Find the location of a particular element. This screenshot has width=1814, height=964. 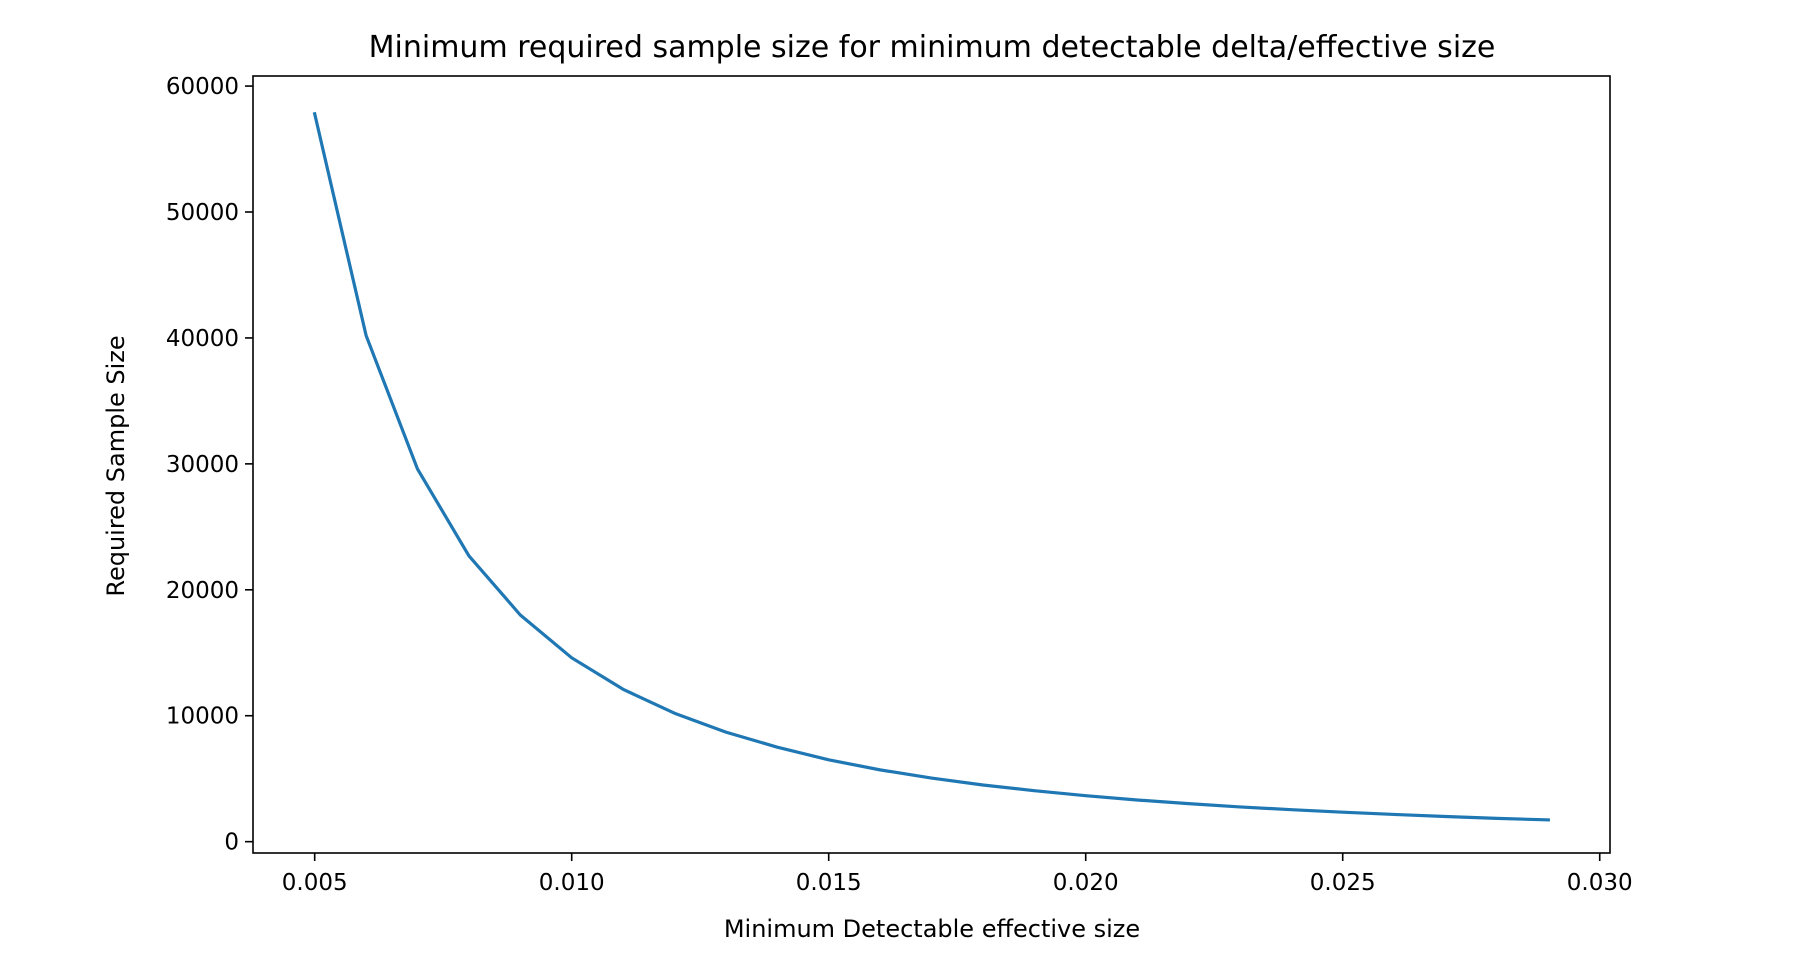

y-tick-label: 10000 is located at coordinates (202, 717).